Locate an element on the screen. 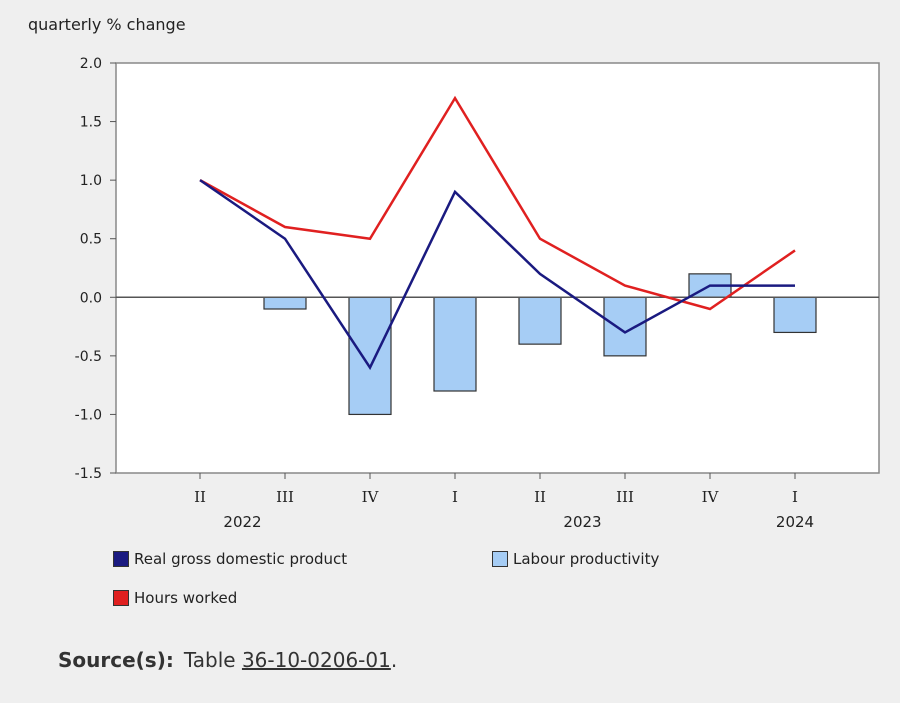 Image resolution: width=900 pixels, height=703 pixels. y-unit-label: quarterly % change is located at coordinates (107, 24).